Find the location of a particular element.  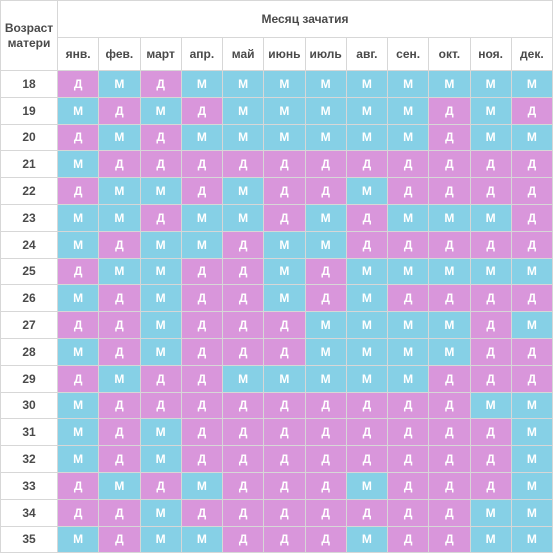

table-row: 35 М Д М М Д Д Д М Д Д М М is located at coordinates (277, 539).